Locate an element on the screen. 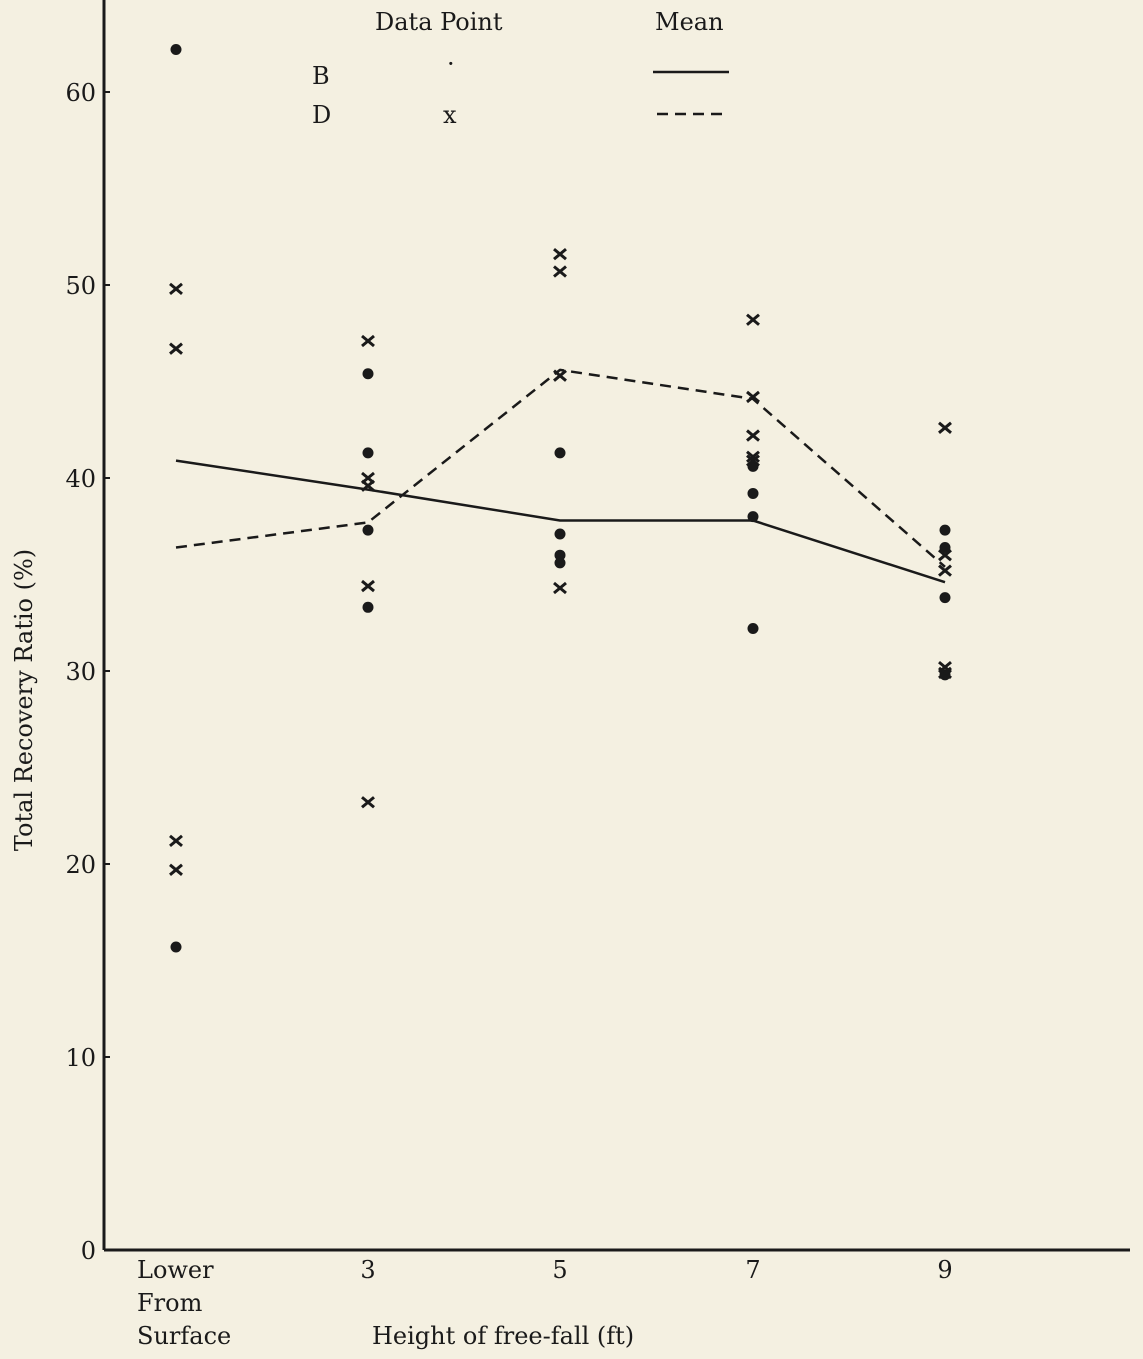 The image size is (1143, 1359). y-ticks: 0 10 20 30 40 50 60 is located at coordinates (87, 672).